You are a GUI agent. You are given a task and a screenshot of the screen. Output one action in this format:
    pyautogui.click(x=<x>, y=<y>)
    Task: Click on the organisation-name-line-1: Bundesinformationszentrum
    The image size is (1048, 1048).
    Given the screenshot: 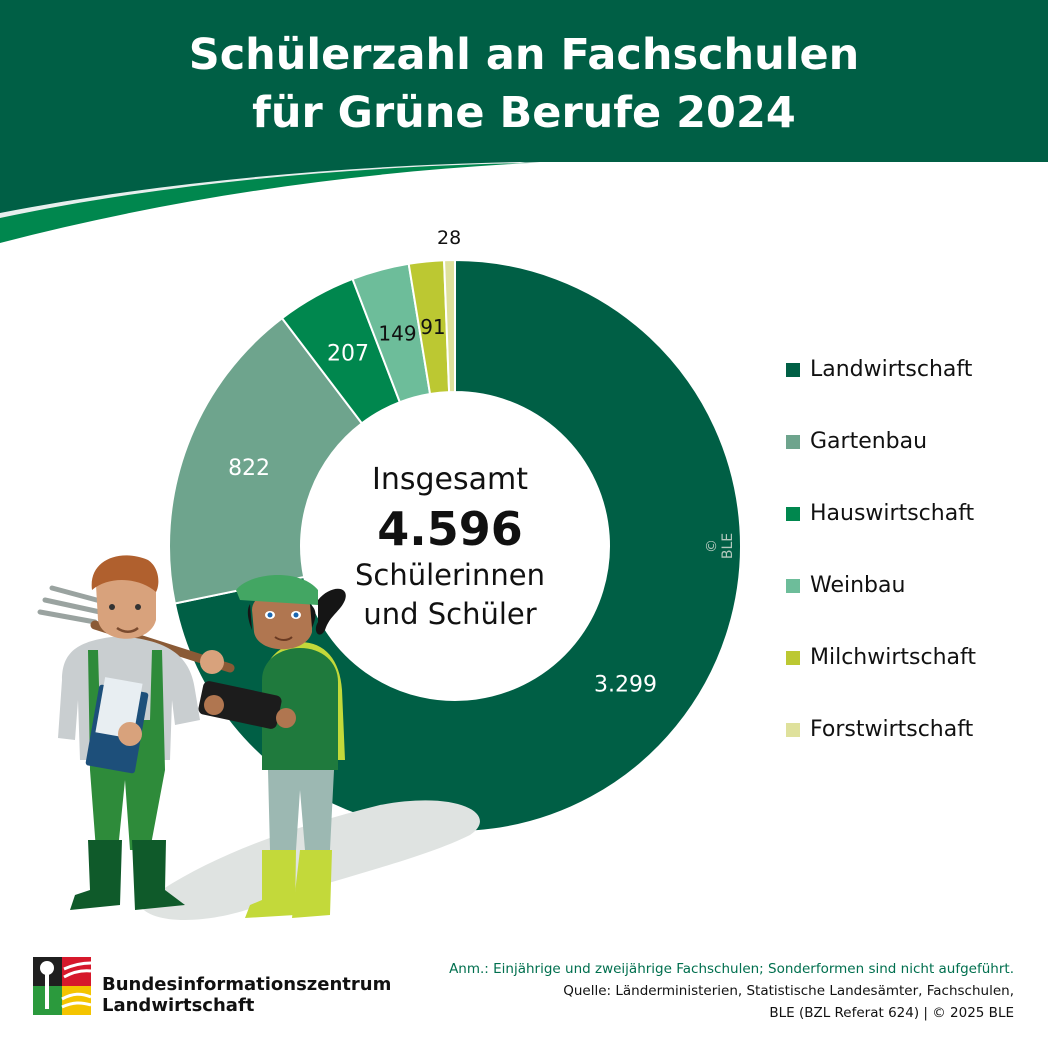 What is the action you would take?
    pyautogui.click(x=247, y=984)
    